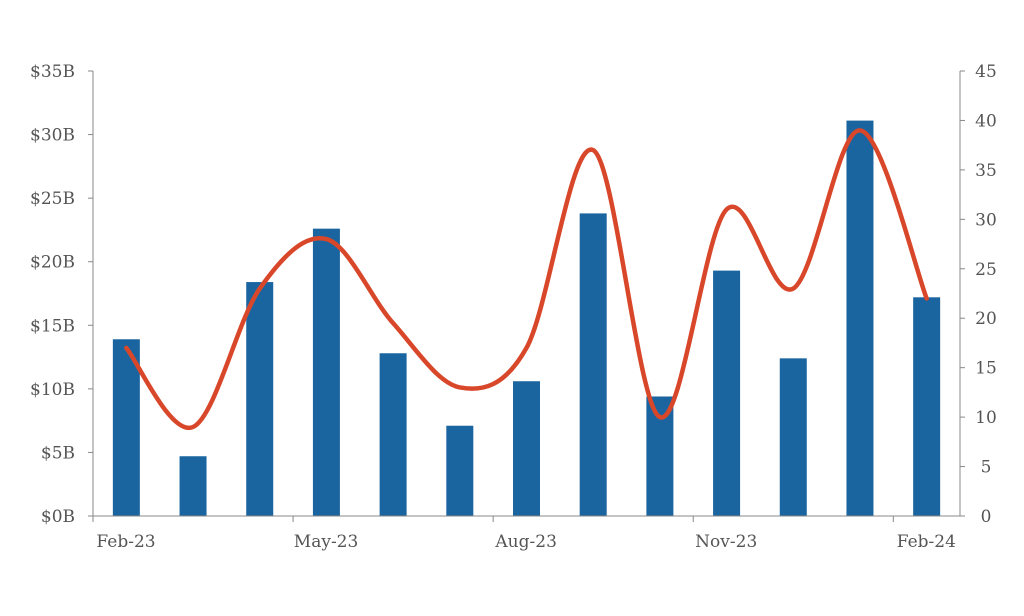 The height and width of the screenshot is (616, 1024). Describe the element at coordinates (978, 294) in the screenshot. I see `right-y-axis-ticks: 0 5 10 15 20 25 30 35 40 45` at that location.